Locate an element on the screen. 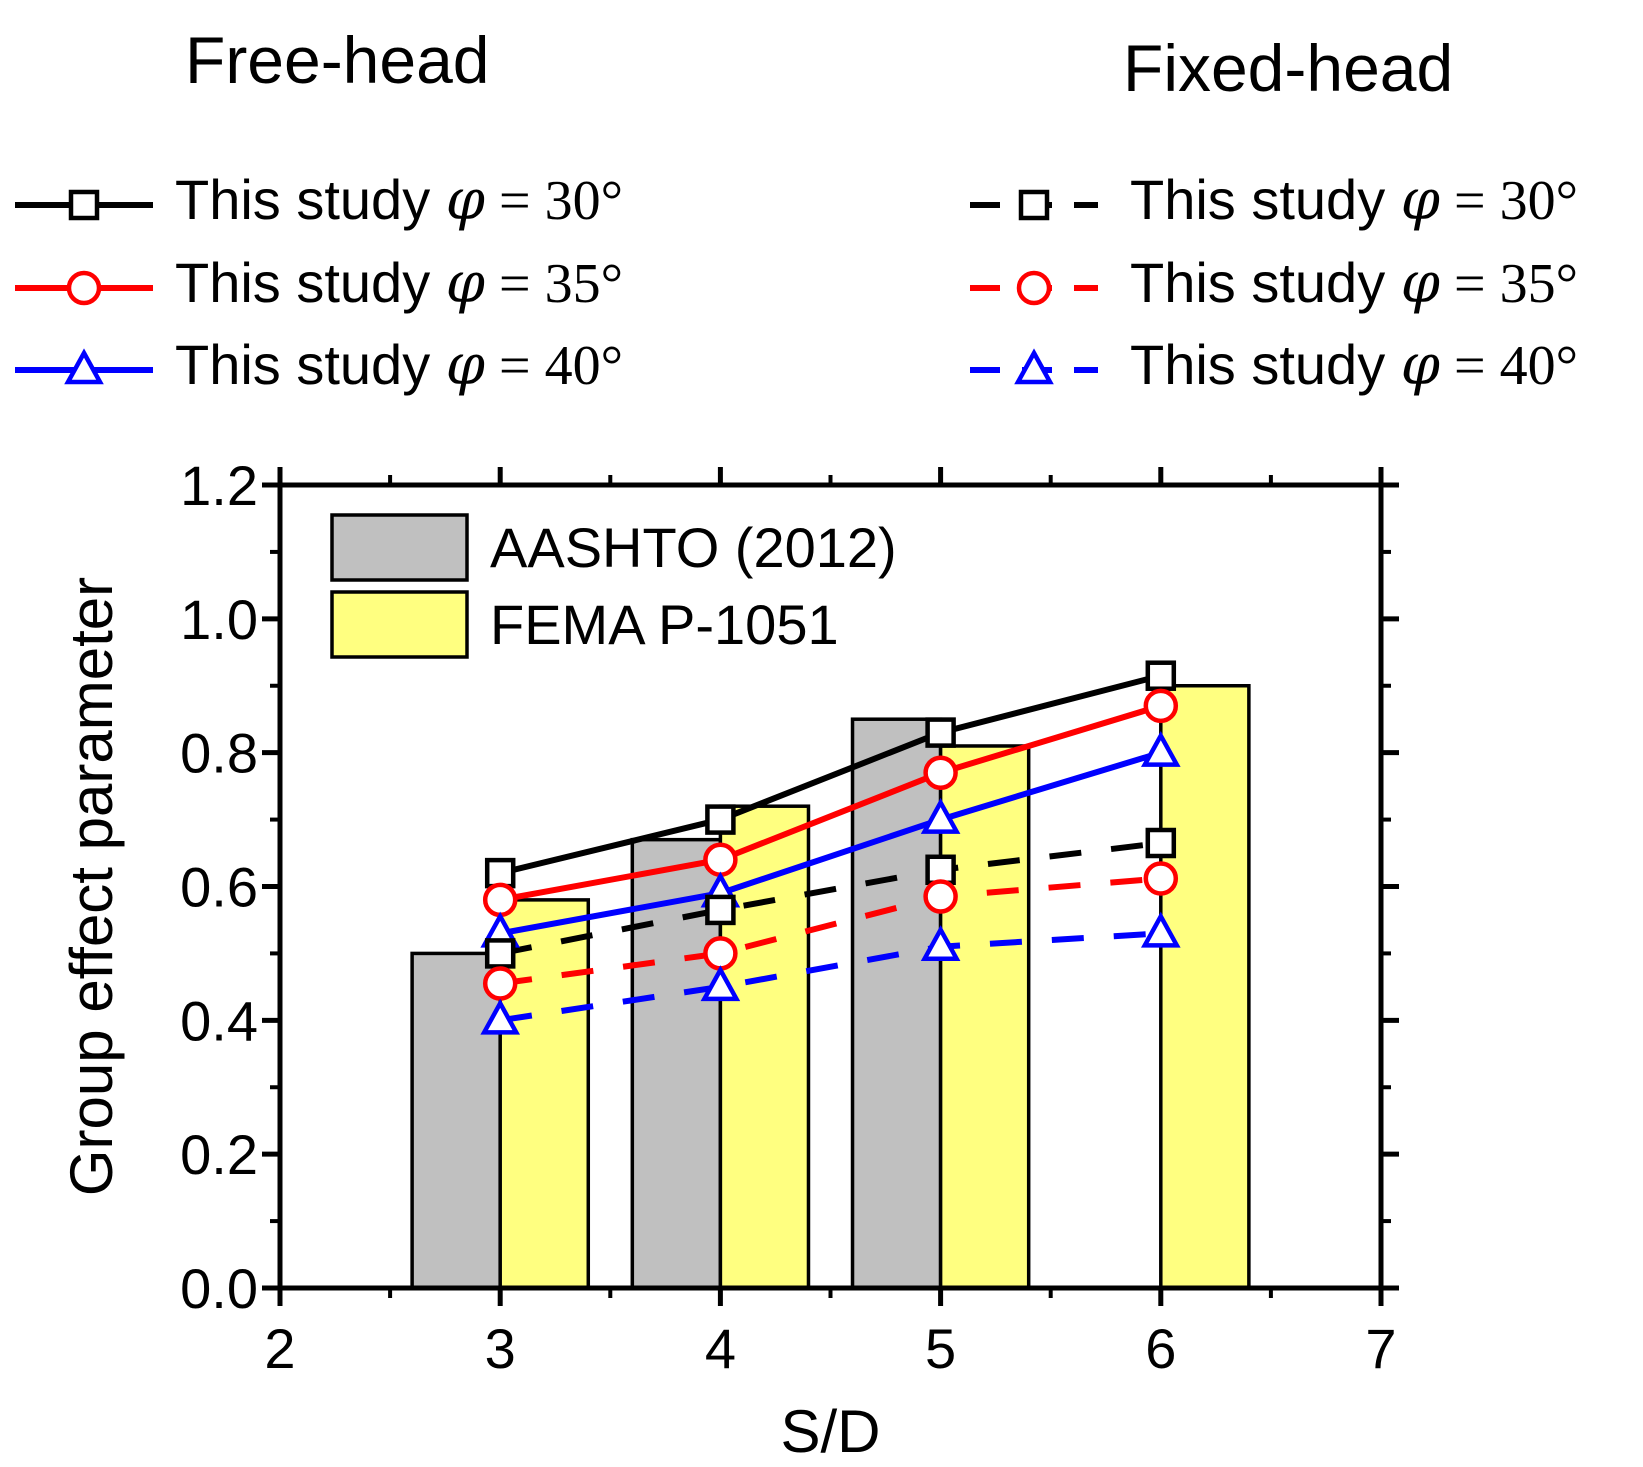  legend-label-fixed-head: This study φ = 30° is located at coordinates (1354, 200).